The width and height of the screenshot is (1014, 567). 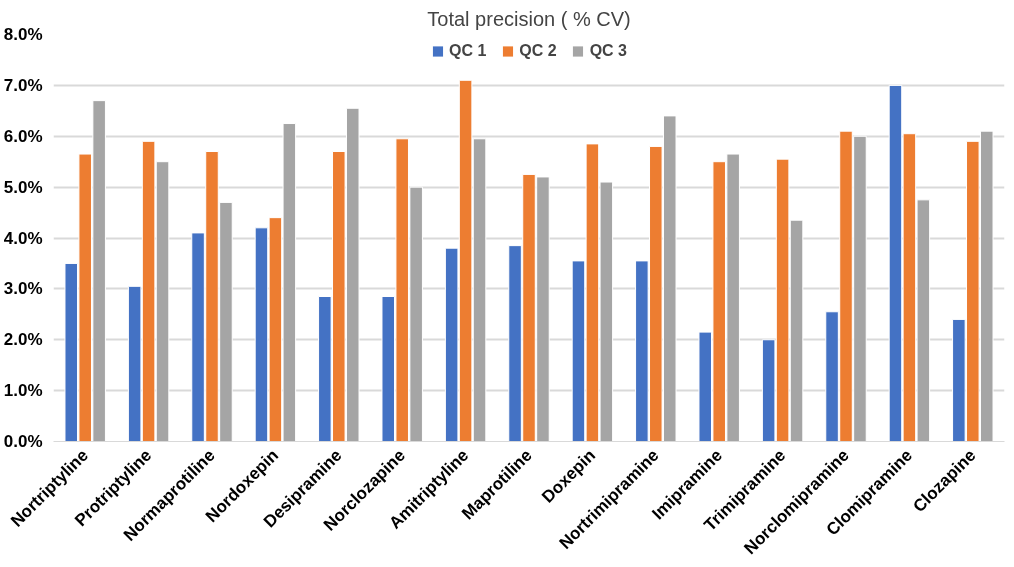 What do you see at coordinates (529, 18) in the screenshot?
I see `chart-title: Total precision ( % CV)` at bounding box center [529, 18].